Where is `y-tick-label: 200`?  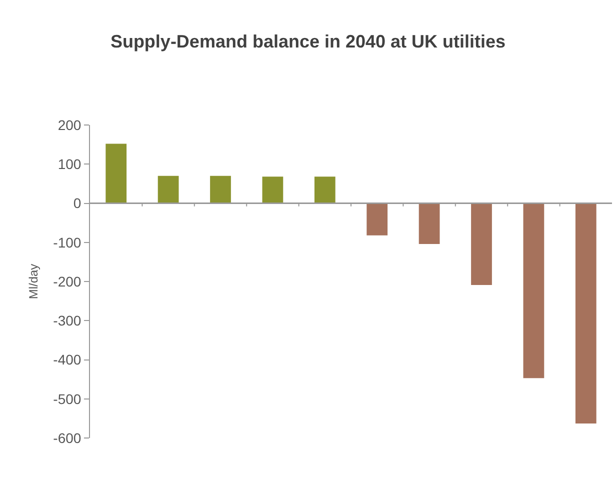
y-tick-label: 200 is located at coordinates (70, 124).